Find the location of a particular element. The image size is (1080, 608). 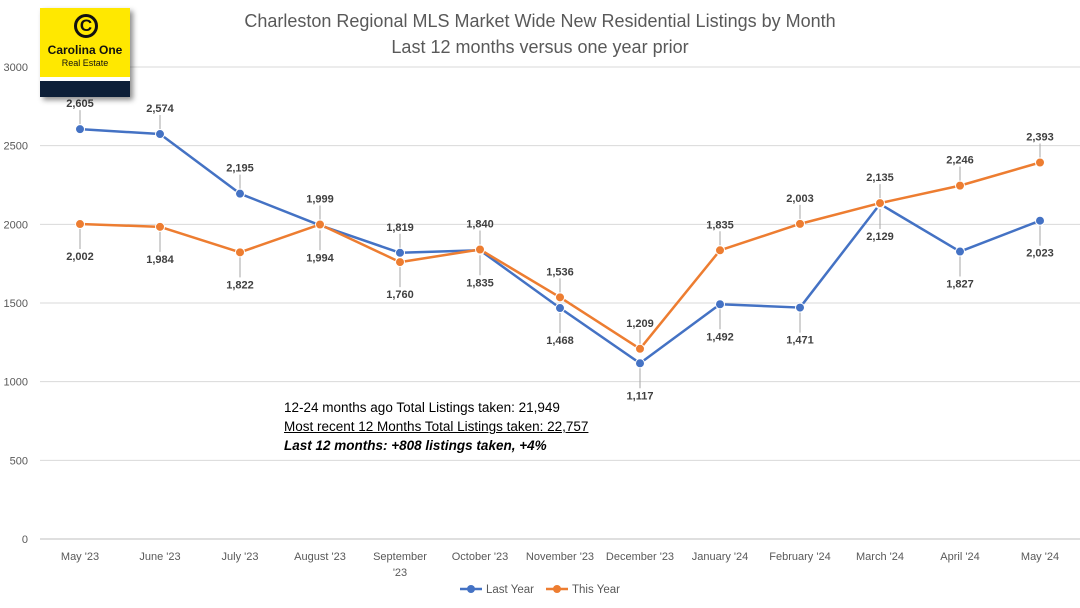

change-note: Last 12 months: +808 listings taken, +4% is located at coordinates (415, 445).